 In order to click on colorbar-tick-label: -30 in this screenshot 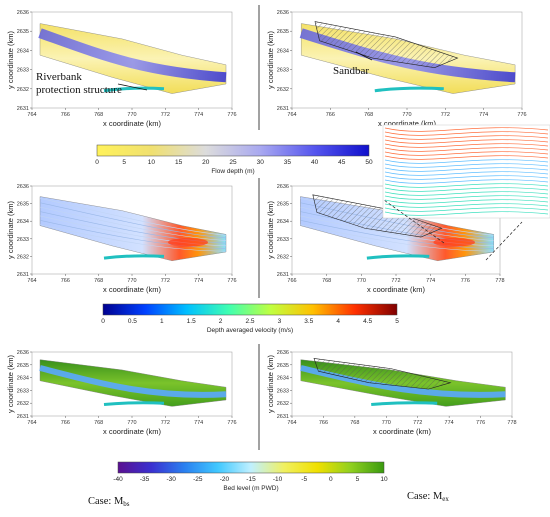, I will do `click(171, 479)`.